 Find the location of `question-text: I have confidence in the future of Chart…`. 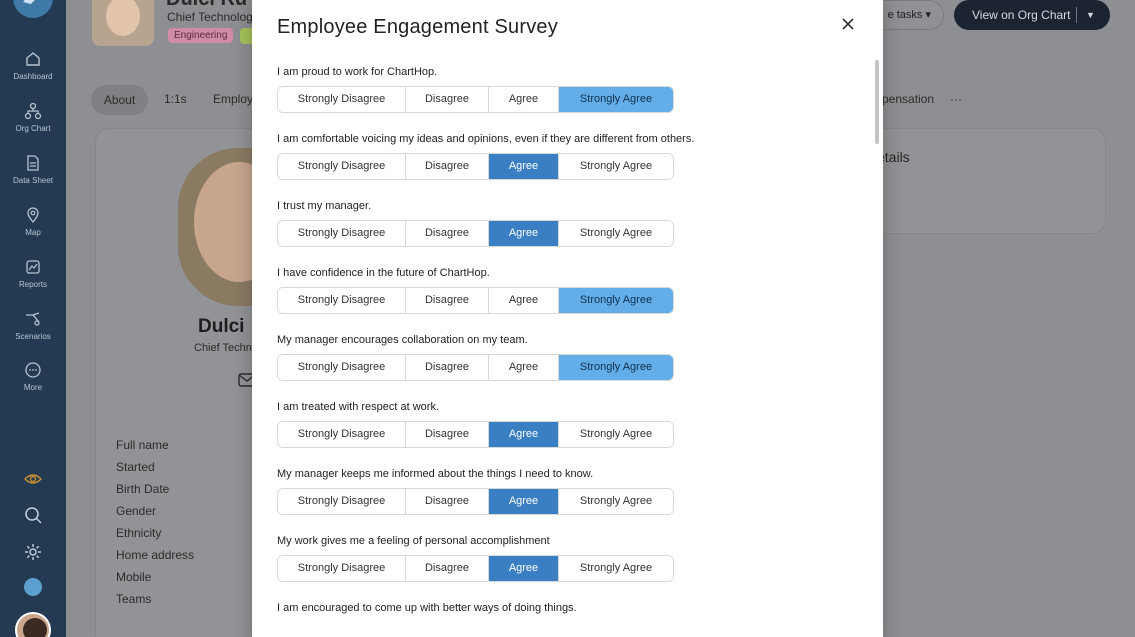

question-text: I have confidence in the future of Chart… is located at coordinates (383, 273).